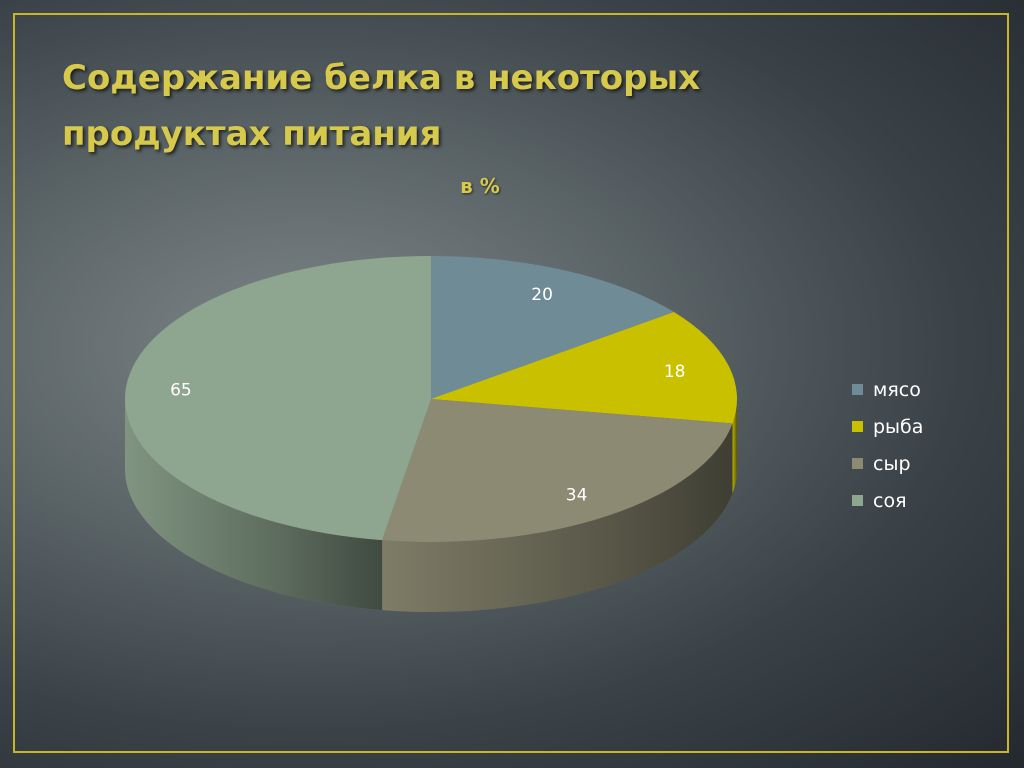 The image size is (1024, 768). Describe the element at coordinates (254, 505) in the screenshot. I see `pie-side-shade-soy` at that location.